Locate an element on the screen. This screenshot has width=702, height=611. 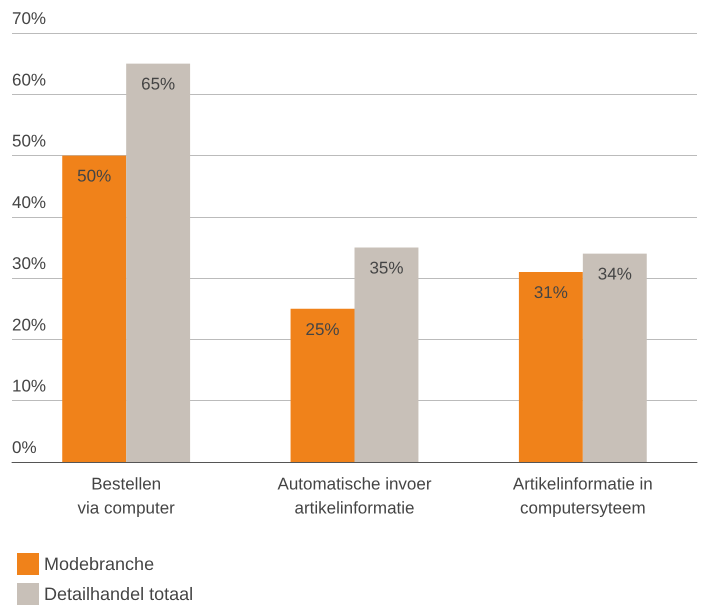
y-tick-label: 0% is located at coordinates (24, 447).